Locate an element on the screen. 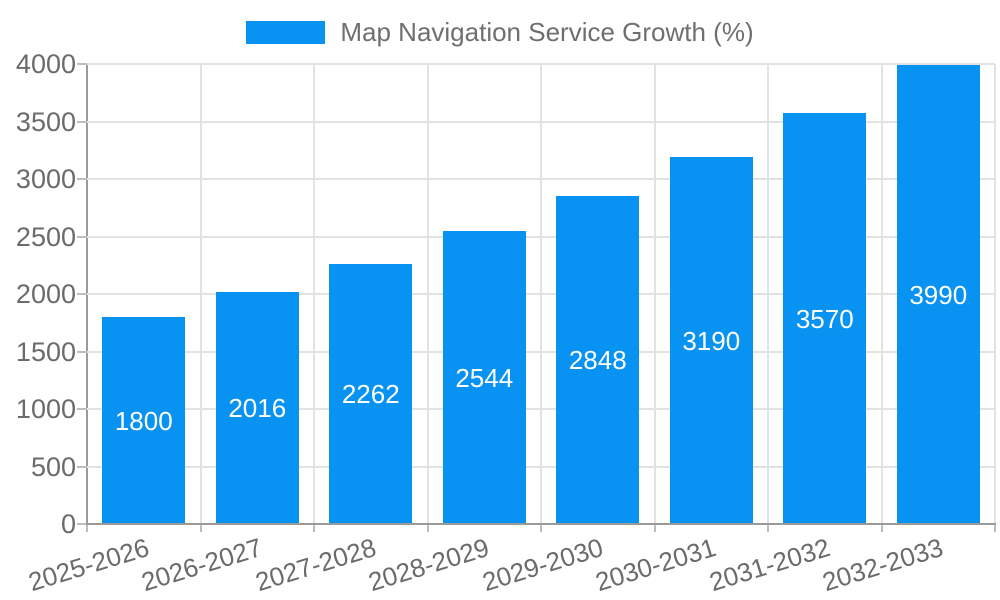  y-axis-tick-label: 3500 is located at coordinates (45, 121).